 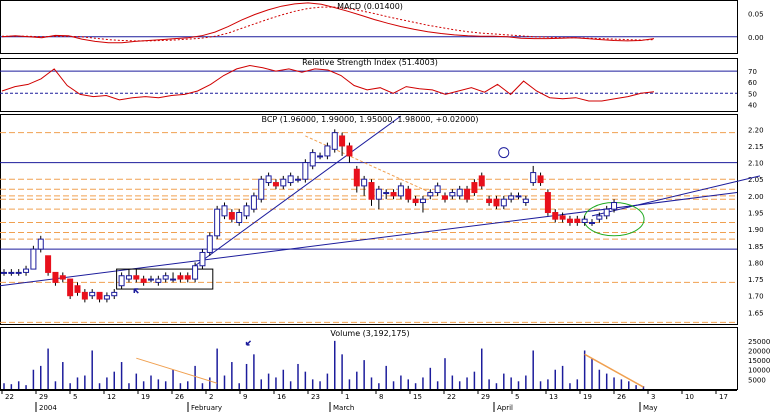 What do you see at coordinates (756, 313) in the screenshot?
I see `price-tick-label: 1.65` at bounding box center [756, 313].